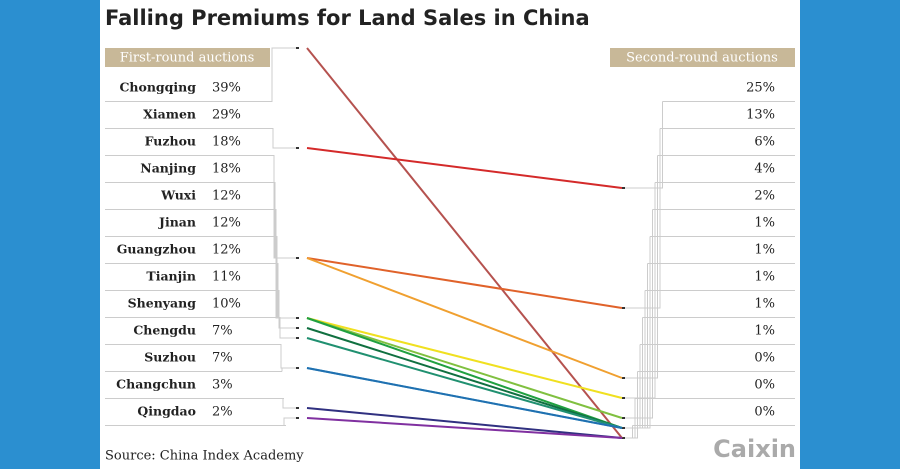 The image size is (900, 469). Describe the element at coordinates (754, 449) in the screenshot. I see `logo: Caixin` at that location.